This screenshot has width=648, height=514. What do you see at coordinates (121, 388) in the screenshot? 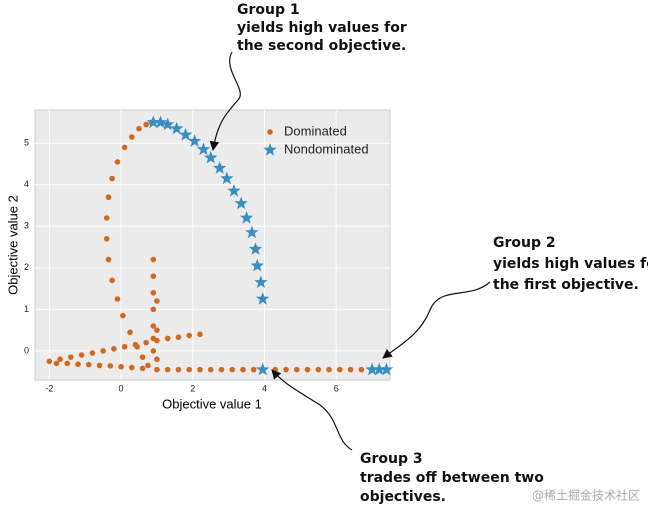
I see `x-tick-label: 0` at bounding box center [121, 388].